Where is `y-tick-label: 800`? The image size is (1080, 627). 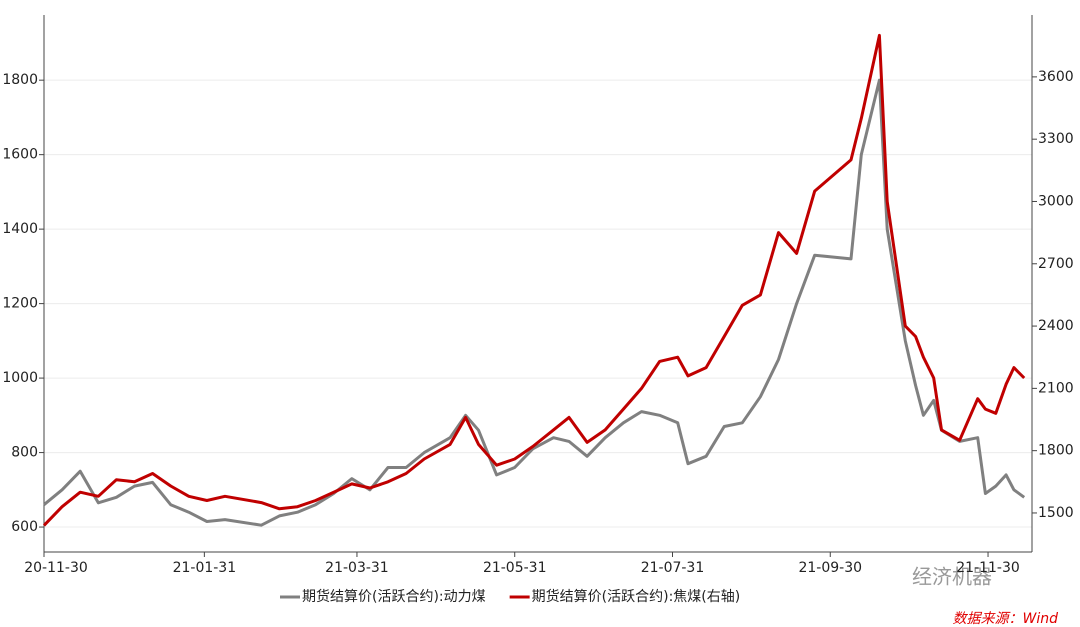 y-tick-label: 800 is located at coordinates (24, 453).